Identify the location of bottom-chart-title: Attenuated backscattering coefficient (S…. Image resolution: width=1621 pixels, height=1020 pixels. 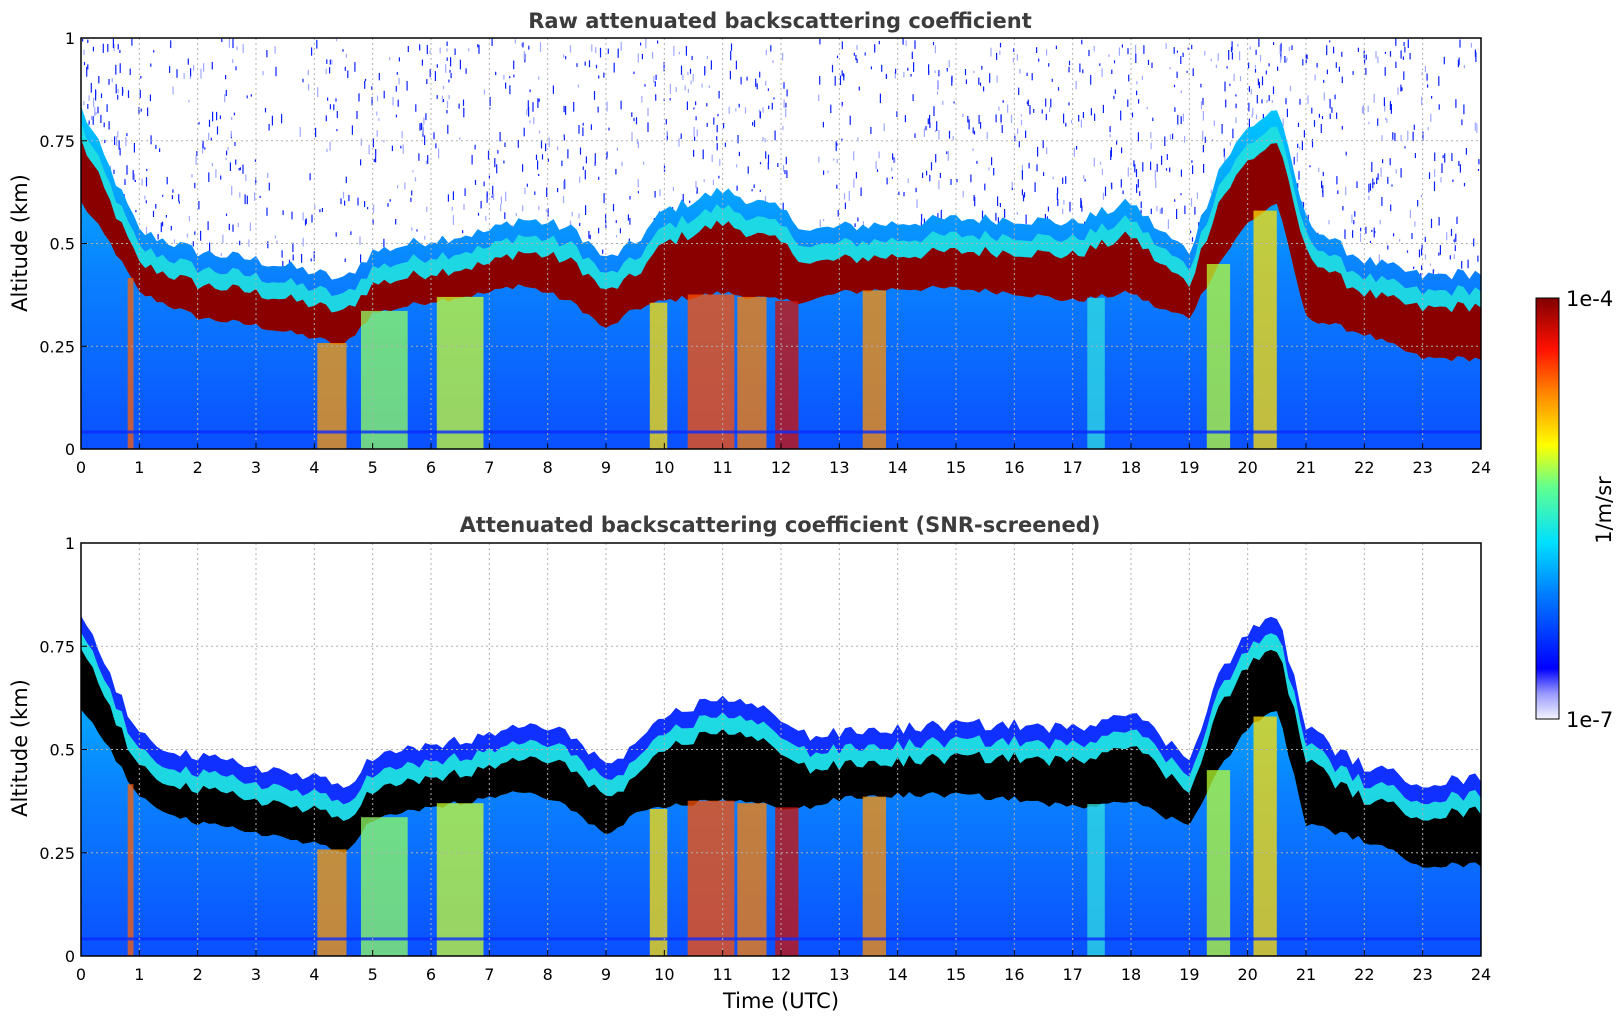
(780, 525).